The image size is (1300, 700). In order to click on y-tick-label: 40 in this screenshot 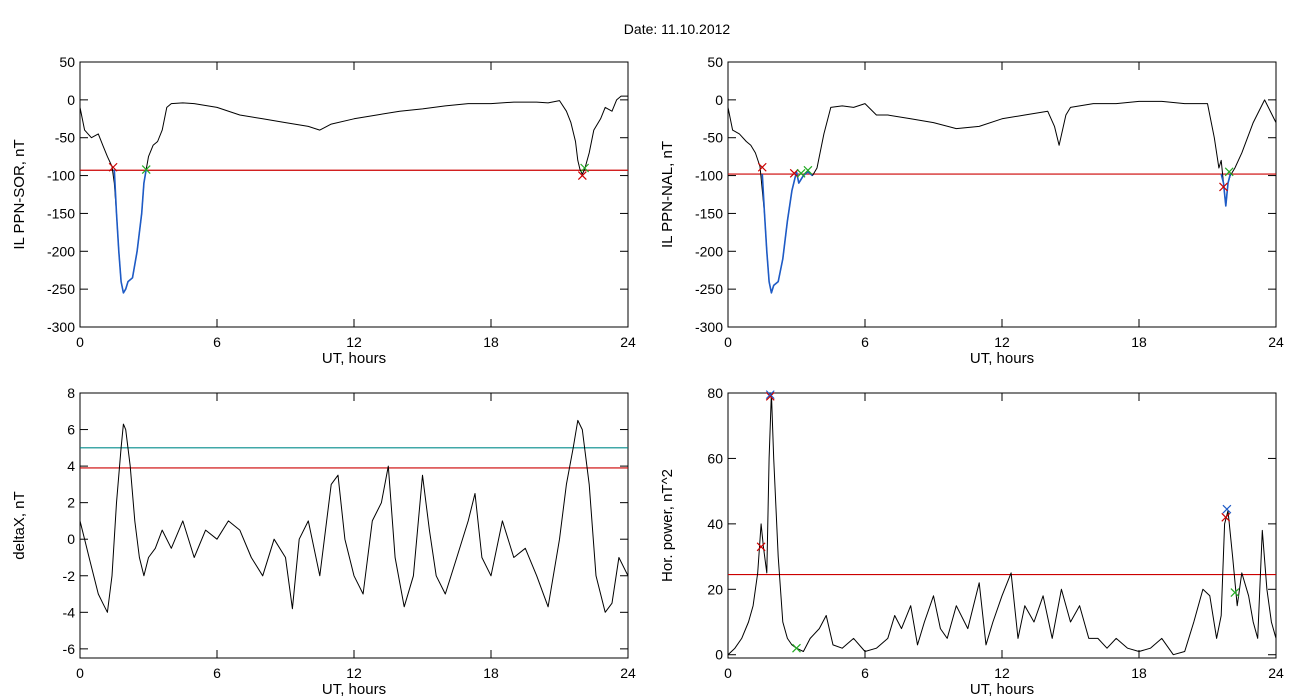, I will do `click(715, 524)`.